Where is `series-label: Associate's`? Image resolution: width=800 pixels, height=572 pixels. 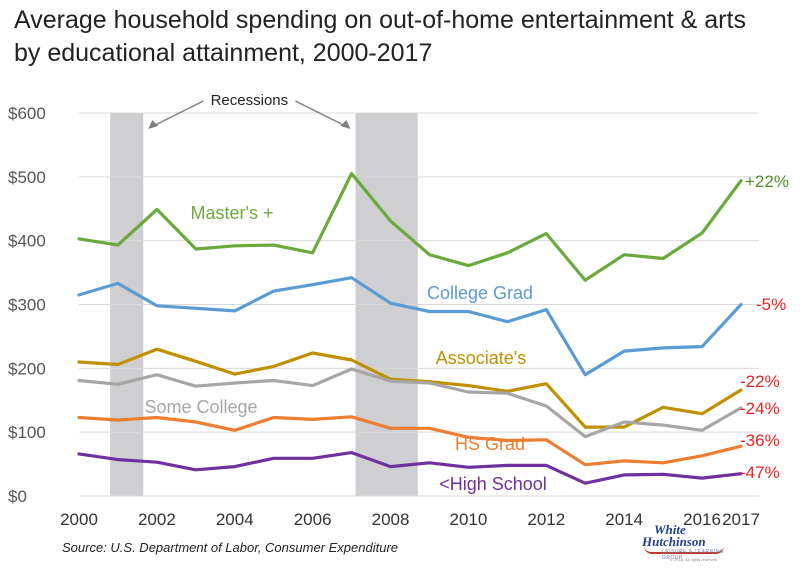
series-label: Associate's is located at coordinates (481, 358).